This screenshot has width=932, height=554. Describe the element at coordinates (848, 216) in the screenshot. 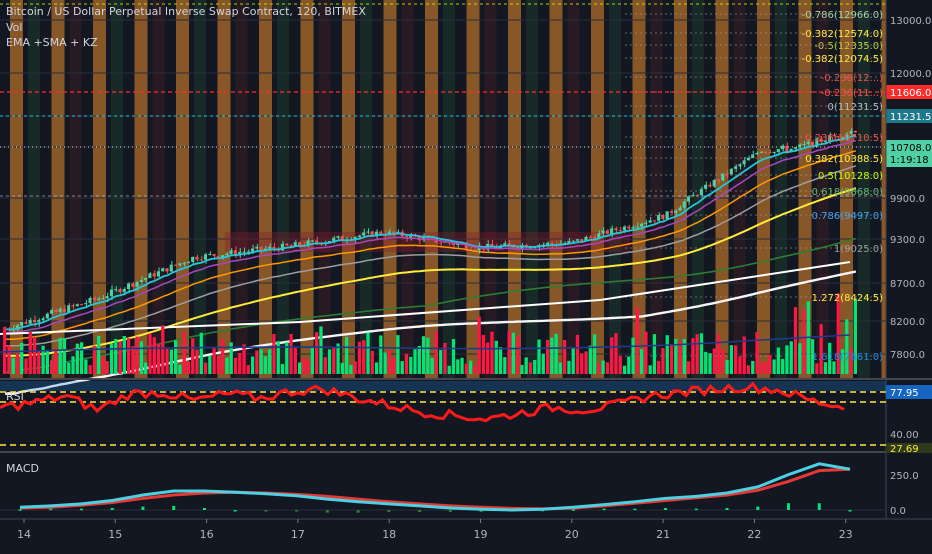

I see `fib-label: 0.786(9497.0)` at that location.